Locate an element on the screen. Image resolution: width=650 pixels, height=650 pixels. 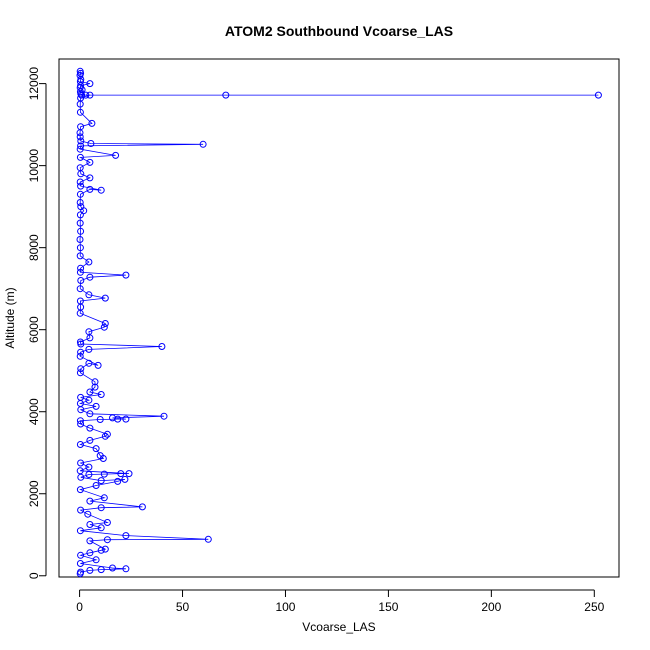
y-axis: 0 2000 4000 6000 8000 10000 12000 is located at coordinates (37, 323).